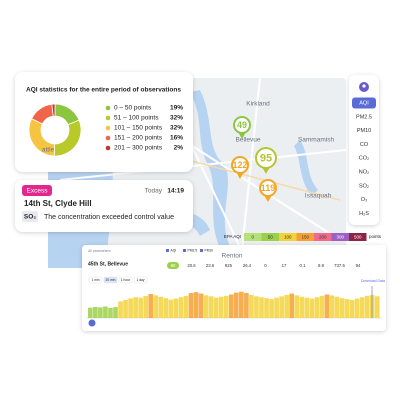 This screenshot has width=400, height=400. I want to click on badge-text: Excess, so click(38, 191).